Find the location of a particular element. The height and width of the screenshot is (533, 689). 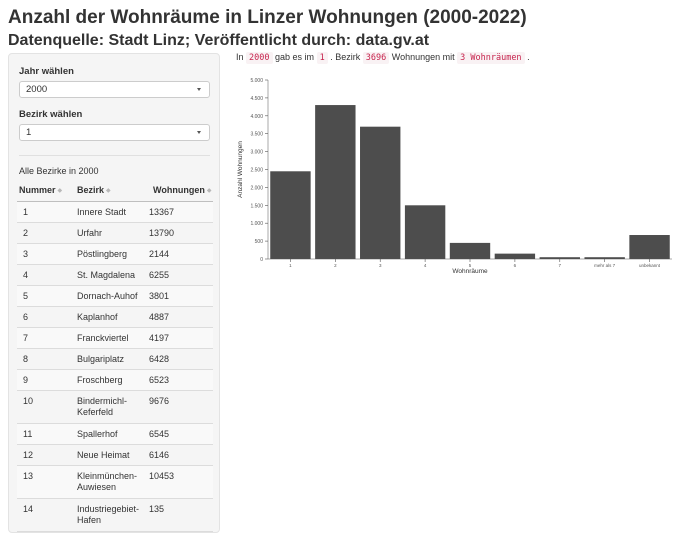

cell-wohnungen: 6545 is located at coordinates (159, 434).